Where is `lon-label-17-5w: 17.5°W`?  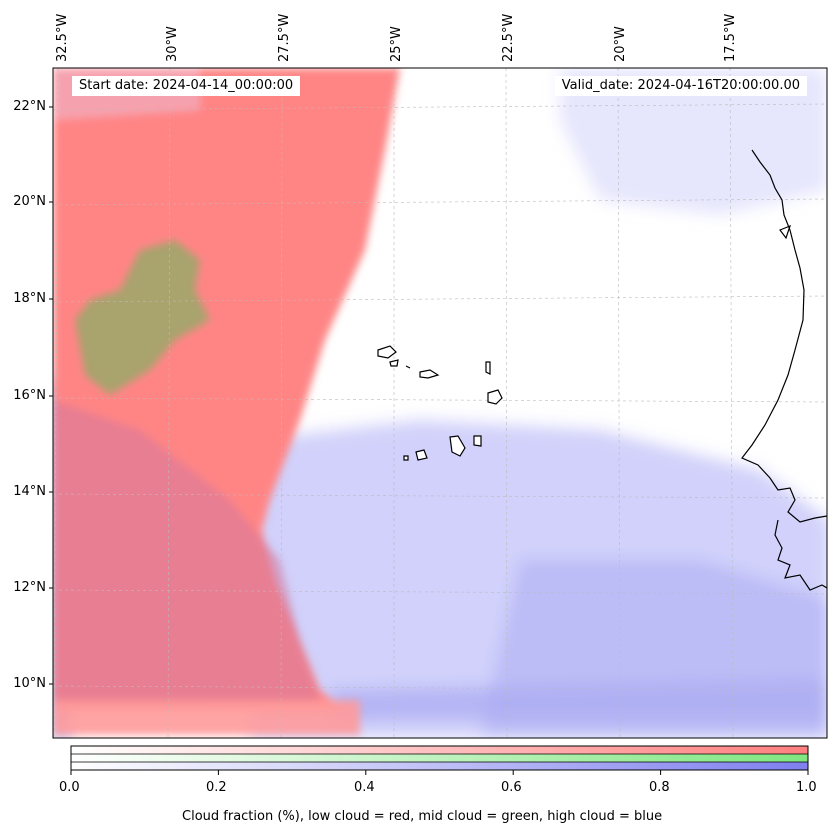
lon-label-17-5w: 17.5°W is located at coordinates (730, 37).